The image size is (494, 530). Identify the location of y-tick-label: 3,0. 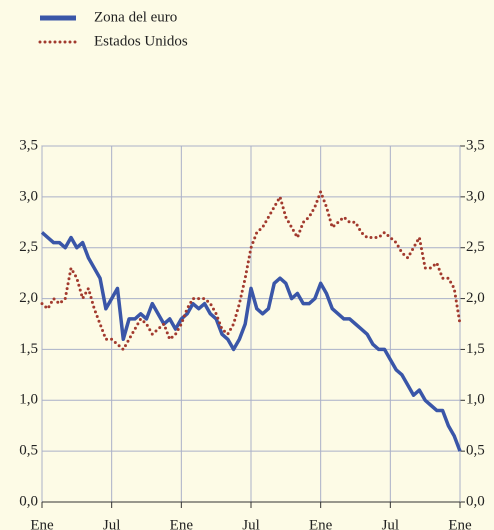
(28, 196).